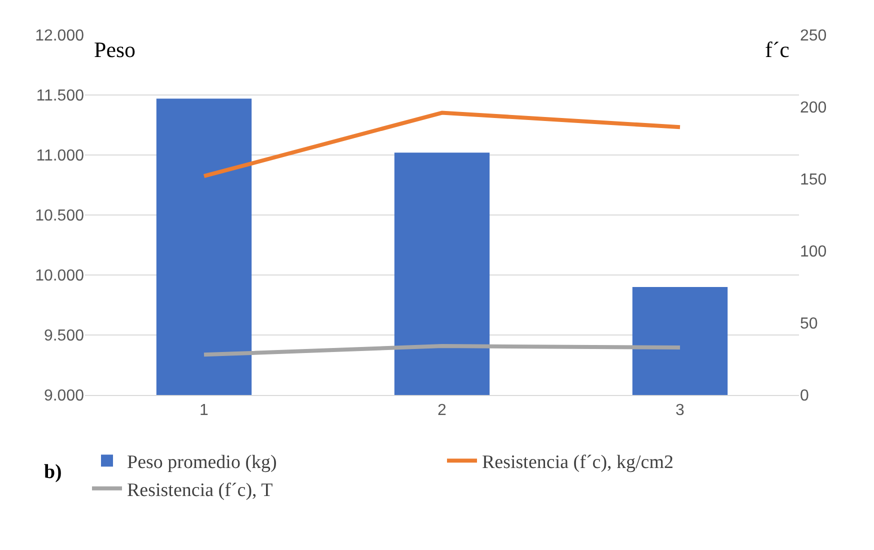 Image resolution: width=874 pixels, height=550 pixels. What do you see at coordinates (59, 276) in the screenshot?
I see `y-tick-label: 10.000` at bounding box center [59, 276].